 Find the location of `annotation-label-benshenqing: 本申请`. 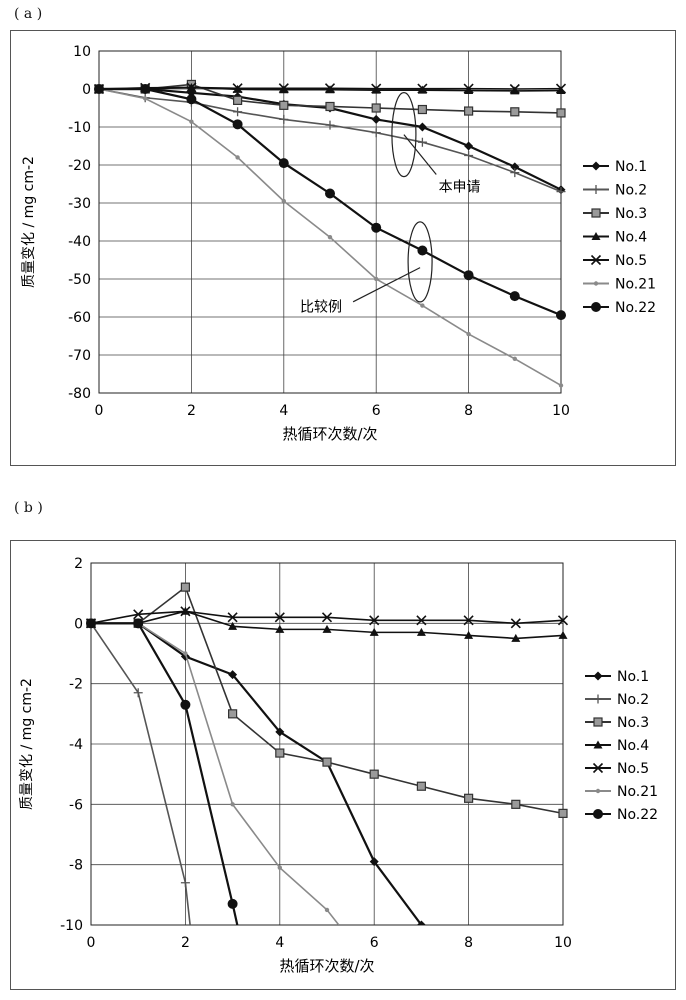

annotation-label-benshenqing: 本申请 is located at coordinates (460, 188).